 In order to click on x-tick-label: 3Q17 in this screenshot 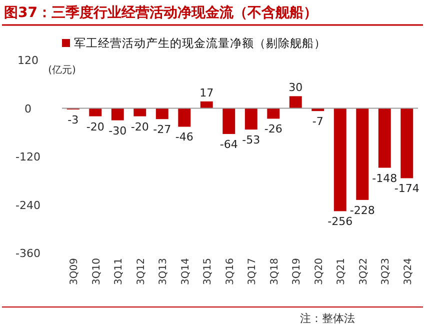, I will do `click(252, 271)`.